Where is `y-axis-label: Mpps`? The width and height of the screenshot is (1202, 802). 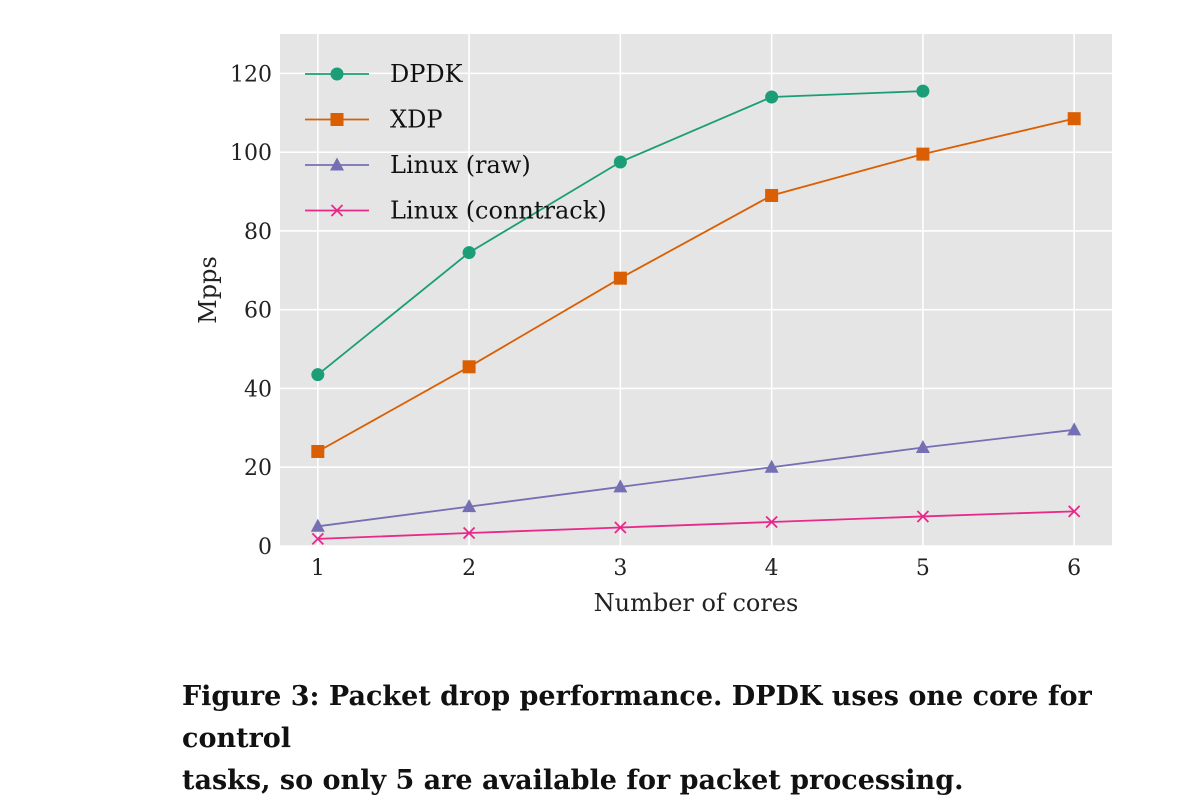
y-axis-label: Mpps is located at coordinates (208, 290).